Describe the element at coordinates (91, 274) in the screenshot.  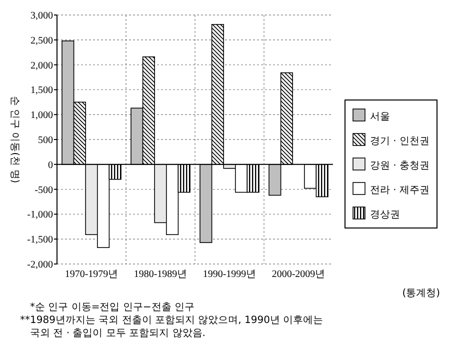
I see `x-tick-label: 1970-1979년` at that location.